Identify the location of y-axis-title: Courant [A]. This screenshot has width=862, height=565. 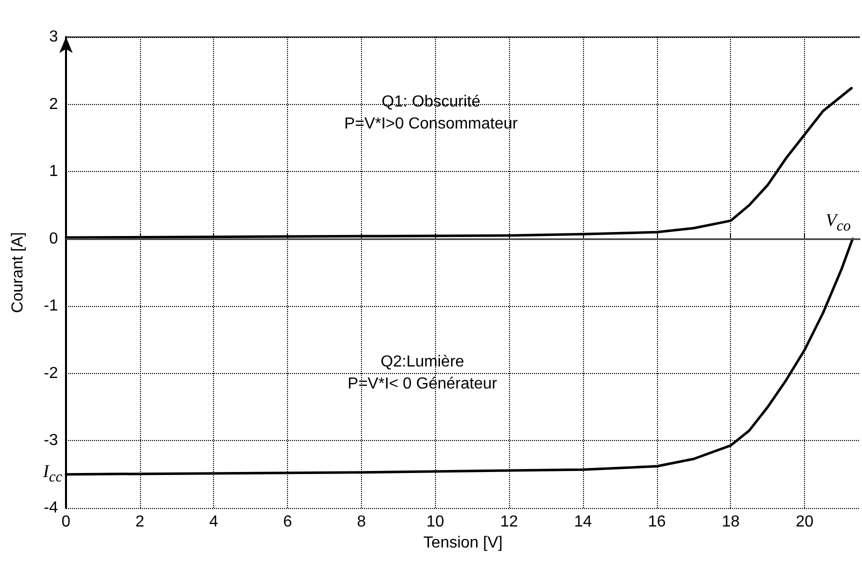
(18, 272).